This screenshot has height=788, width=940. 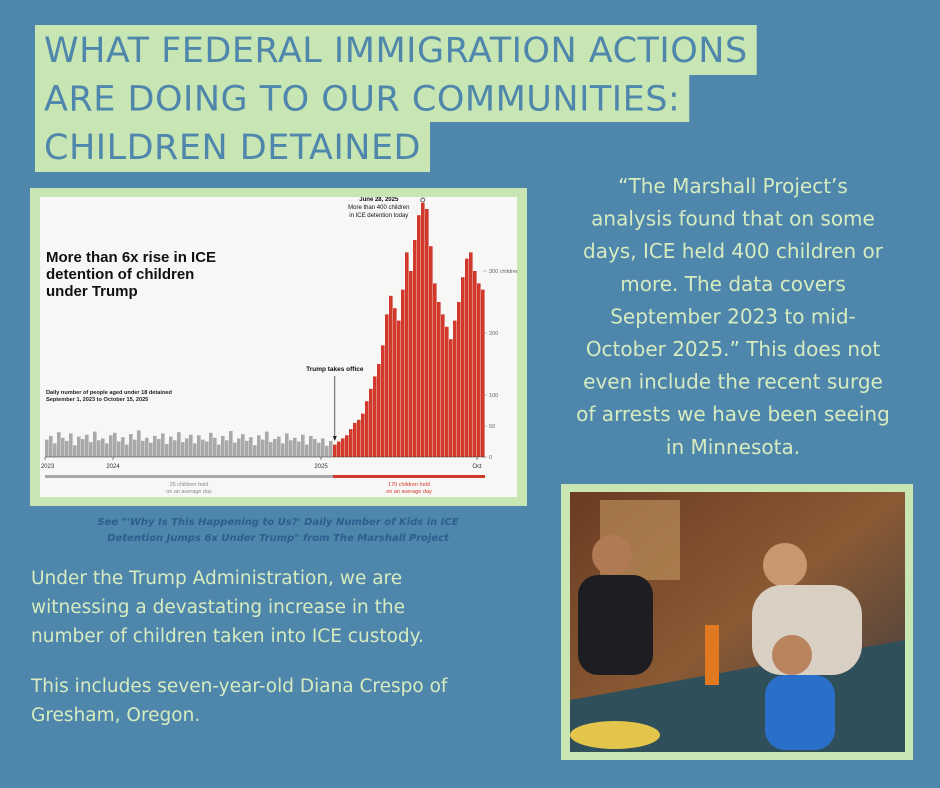 What do you see at coordinates (120, 274) in the screenshot?
I see `chart-title: detention of children` at bounding box center [120, 274].